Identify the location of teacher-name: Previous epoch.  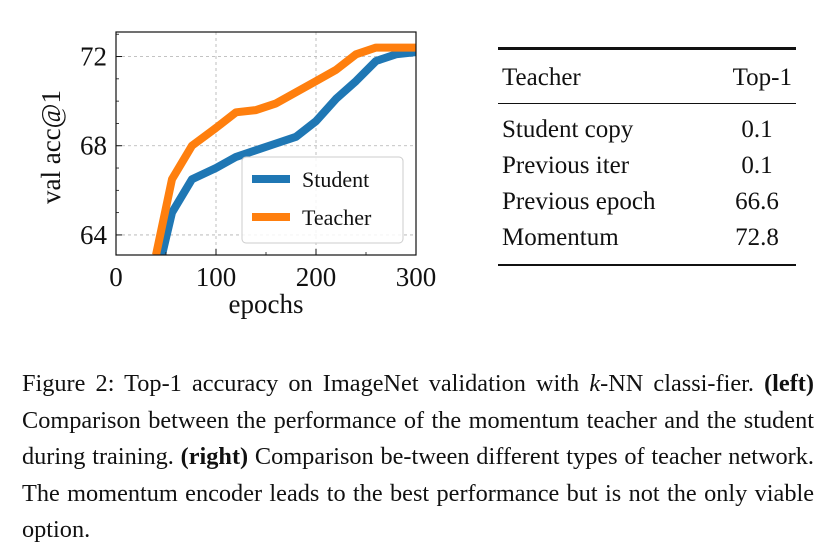
(579, 201).